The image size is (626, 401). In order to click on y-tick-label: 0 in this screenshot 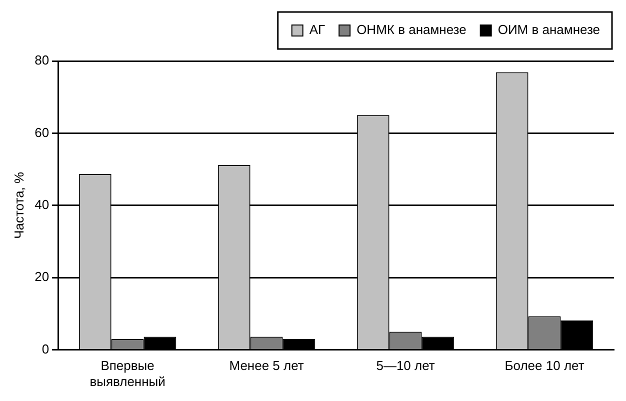, I will do `click(46, 348)`.